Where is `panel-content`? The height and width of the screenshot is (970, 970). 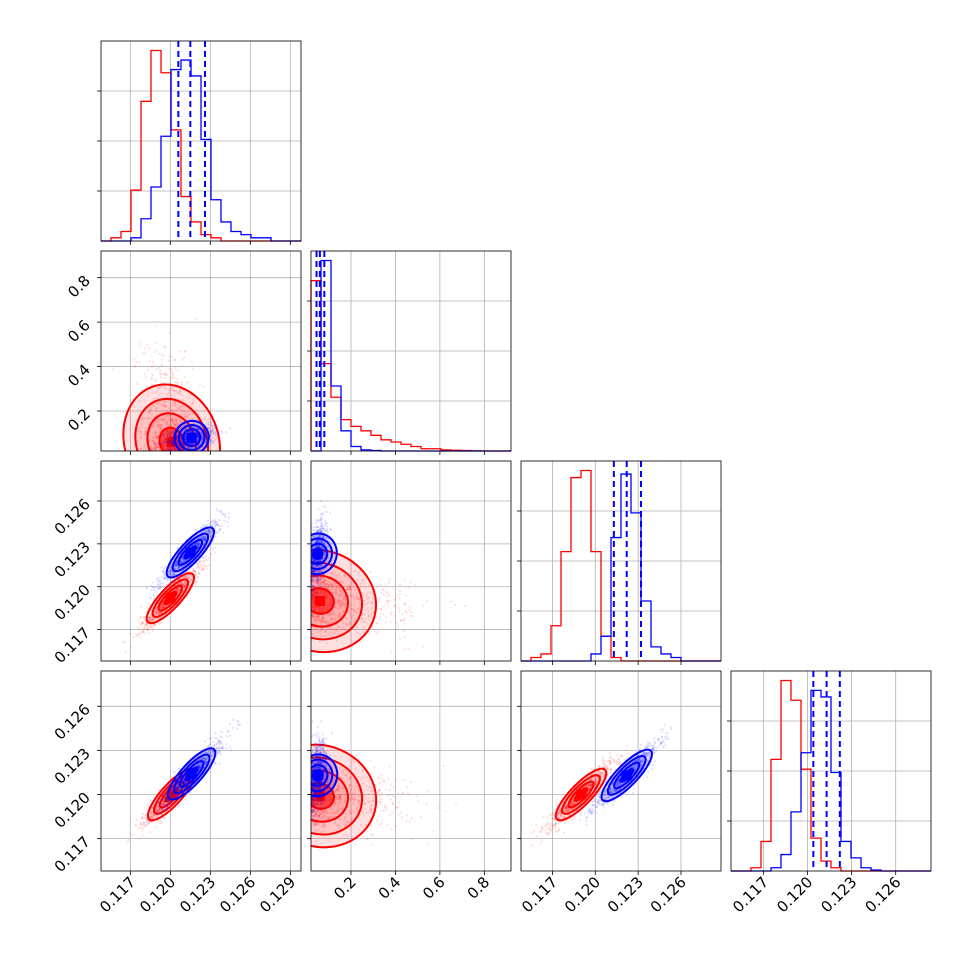 panel-content is located at coordinates (176, 581).